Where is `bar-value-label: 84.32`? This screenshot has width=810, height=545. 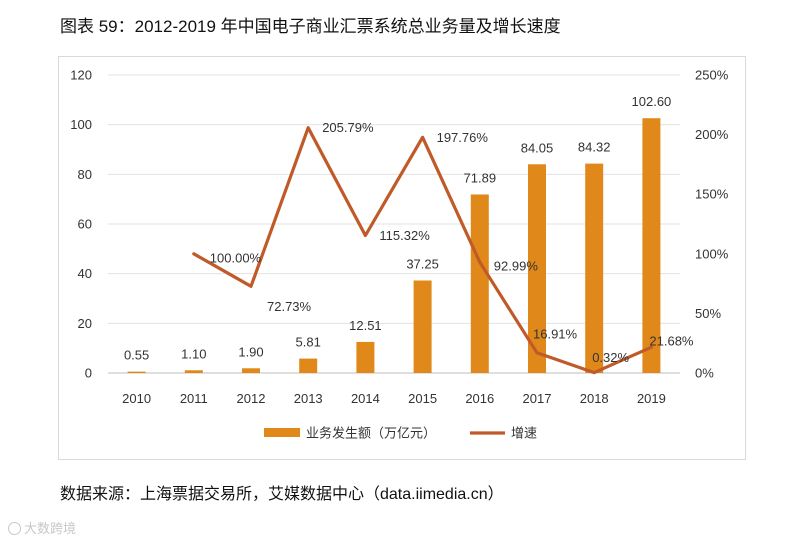
bar-value-label: 84.32 is located at coordinates (594, 147).